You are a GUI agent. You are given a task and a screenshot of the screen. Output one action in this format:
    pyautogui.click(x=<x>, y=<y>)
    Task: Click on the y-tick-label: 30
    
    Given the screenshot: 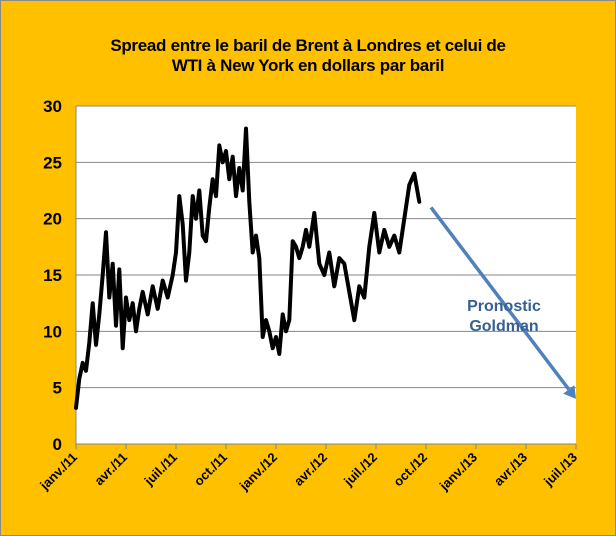 What is the action you would take?
    pyautogui.click(x=52, y=106)
    